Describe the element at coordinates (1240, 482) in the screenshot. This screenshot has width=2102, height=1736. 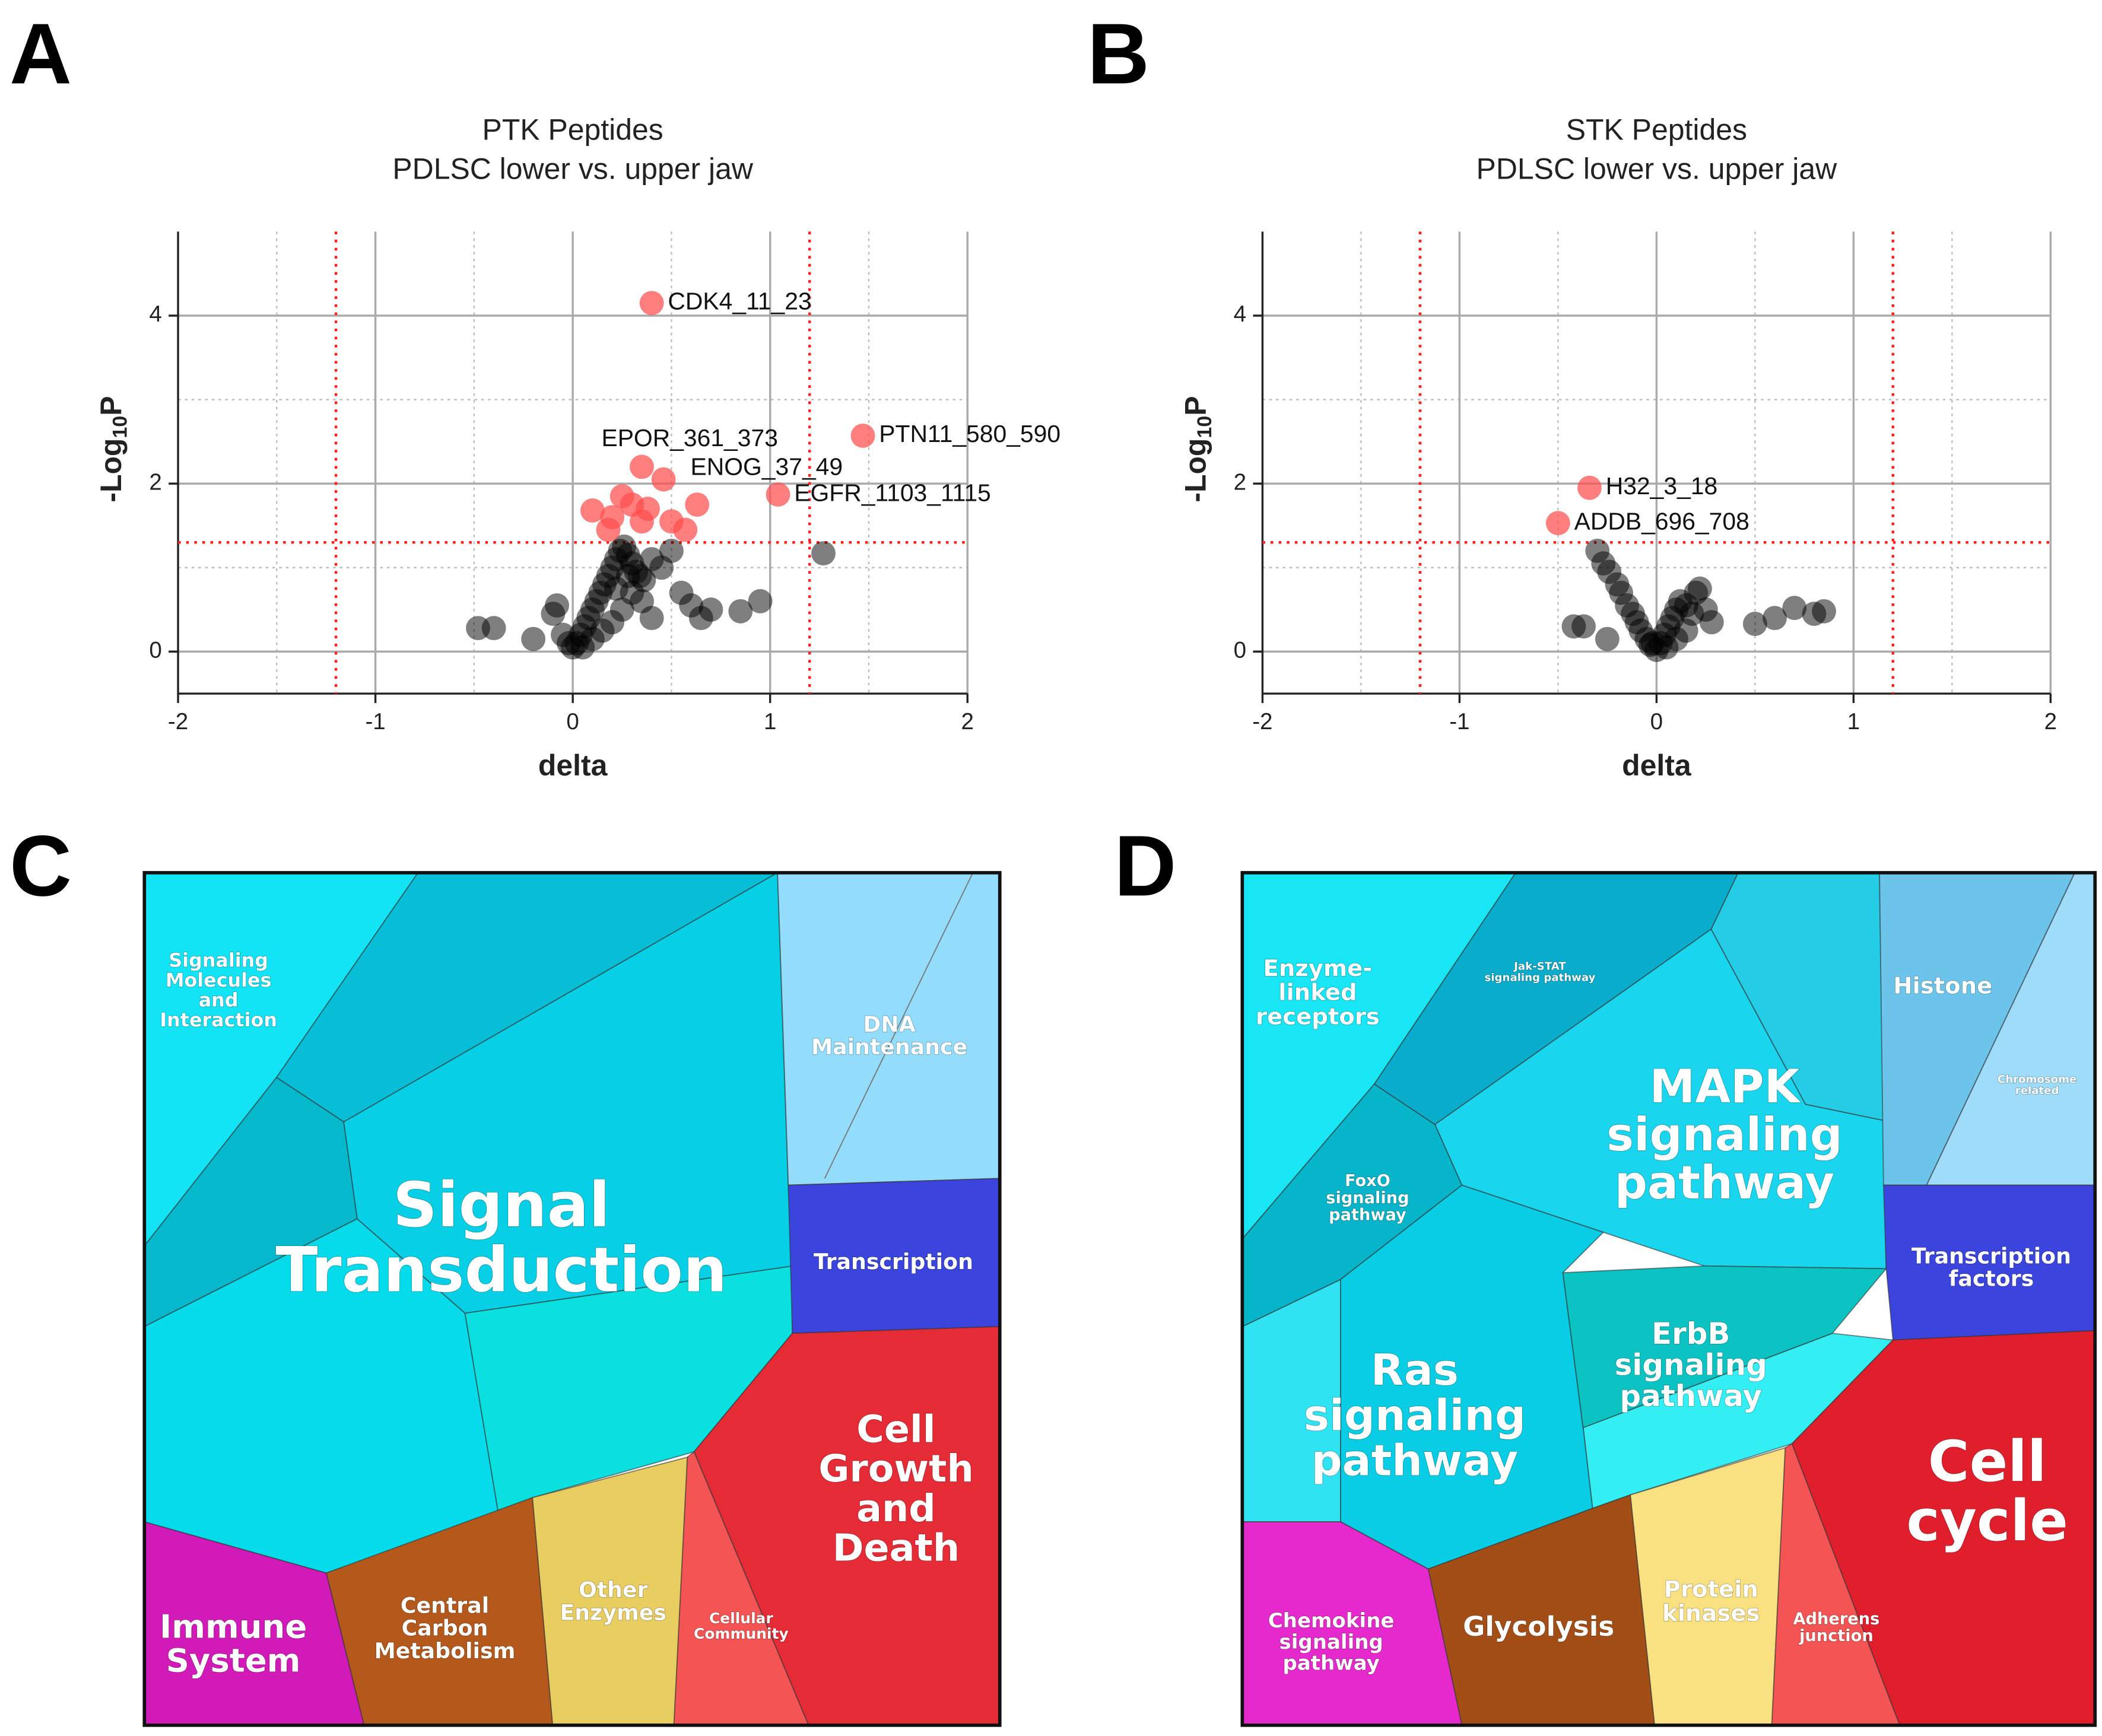
I see `y-tick-label: 2` at that location.